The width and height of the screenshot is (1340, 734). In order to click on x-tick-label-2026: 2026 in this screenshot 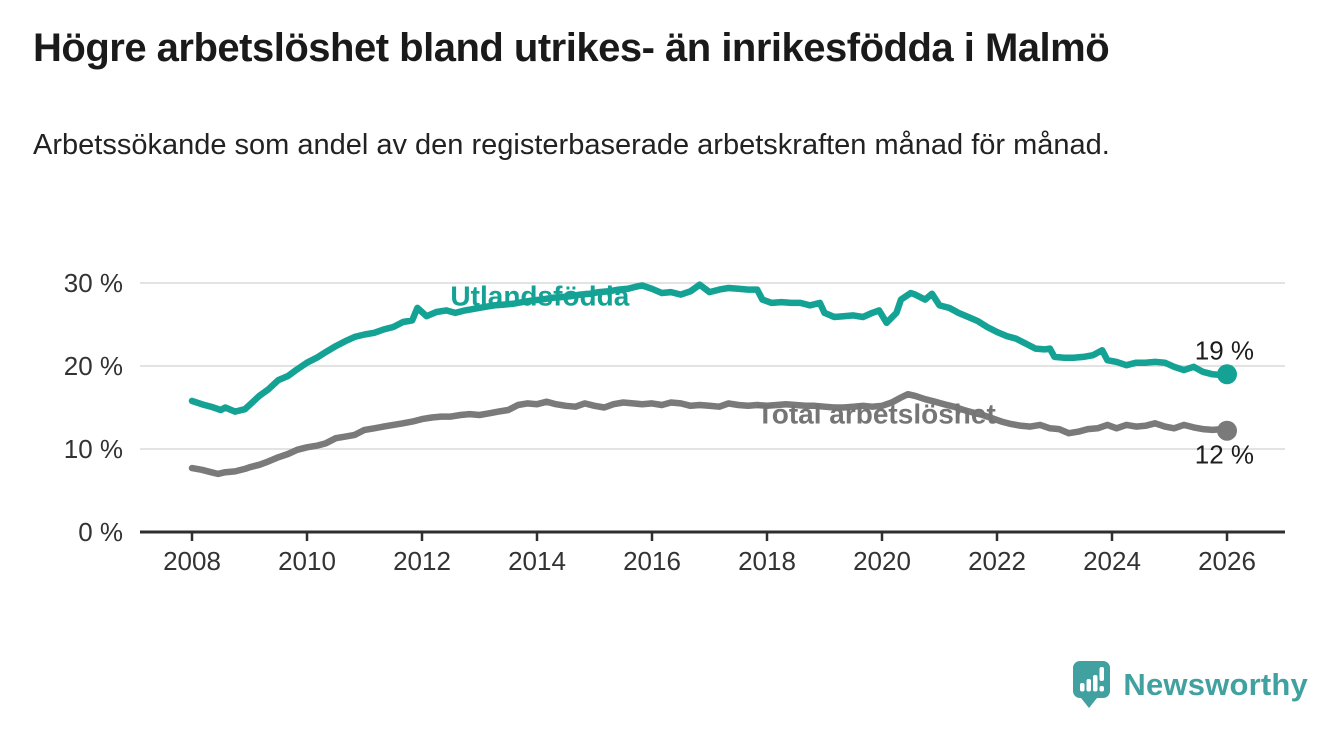, I will do `click(1227, 561)`.